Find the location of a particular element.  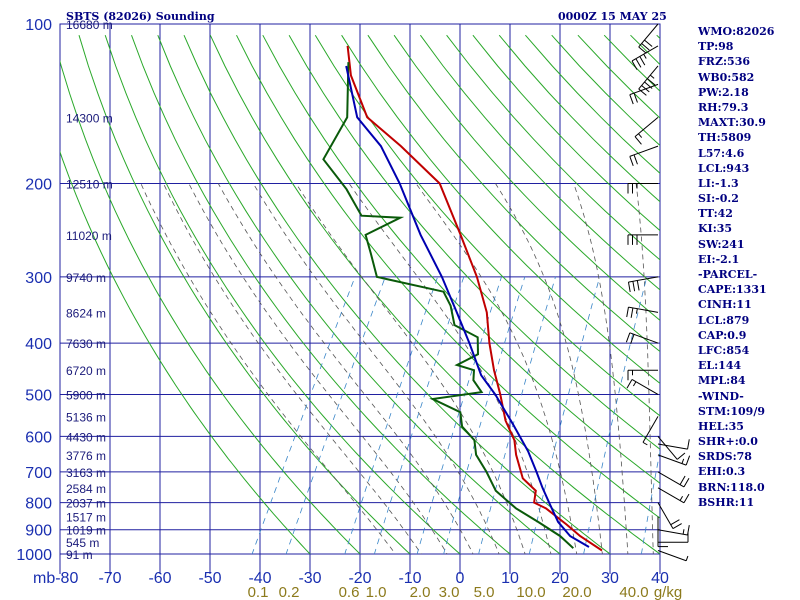

mixing-ratio-unit: g/kg is located at coordinates (668, 592).